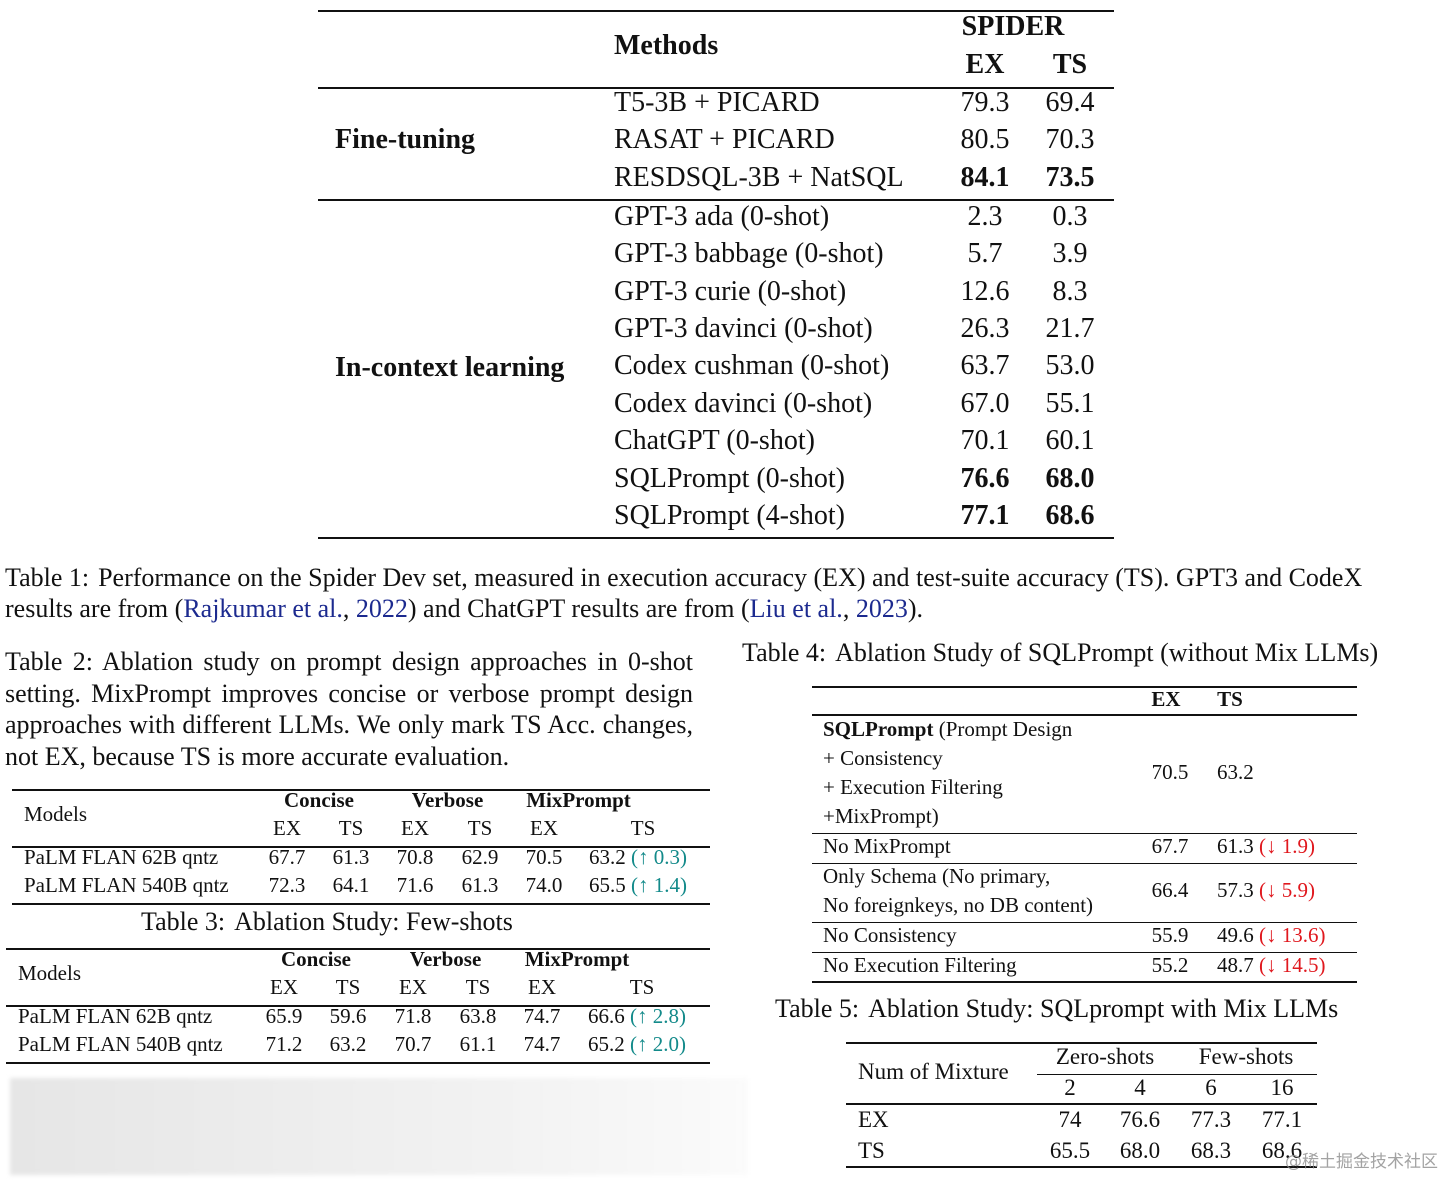 This screenshot has width=1450, height=1180. Describe the element at coordinates (1170, 771) in the screenshot. I see `ex-value: 70.5` at that location.